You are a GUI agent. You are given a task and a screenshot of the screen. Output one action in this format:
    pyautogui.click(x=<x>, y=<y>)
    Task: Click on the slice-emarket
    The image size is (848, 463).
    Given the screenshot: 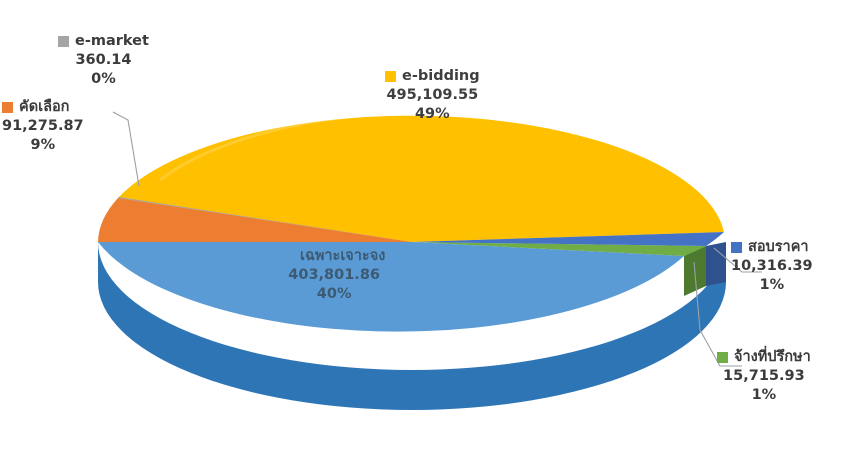 What is the action you would take?
    pyautogui.click(x=265, y=219)
    